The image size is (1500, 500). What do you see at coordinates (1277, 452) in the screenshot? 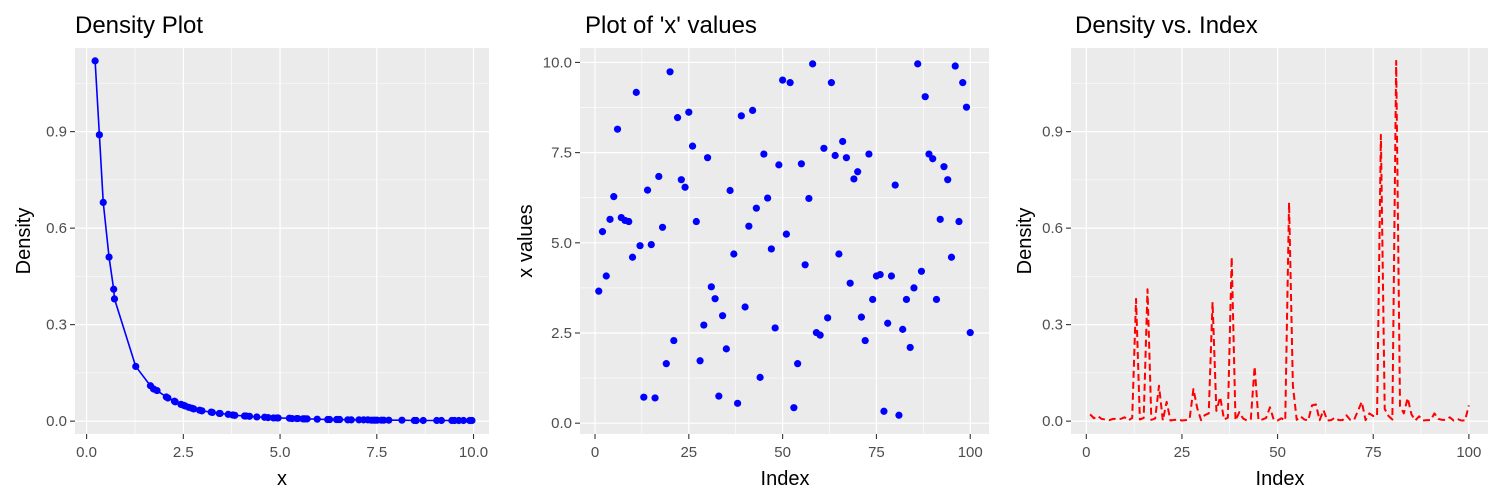
I see `density-vs-index-x-tick-label: 50` at bounding box center [1277, 452].